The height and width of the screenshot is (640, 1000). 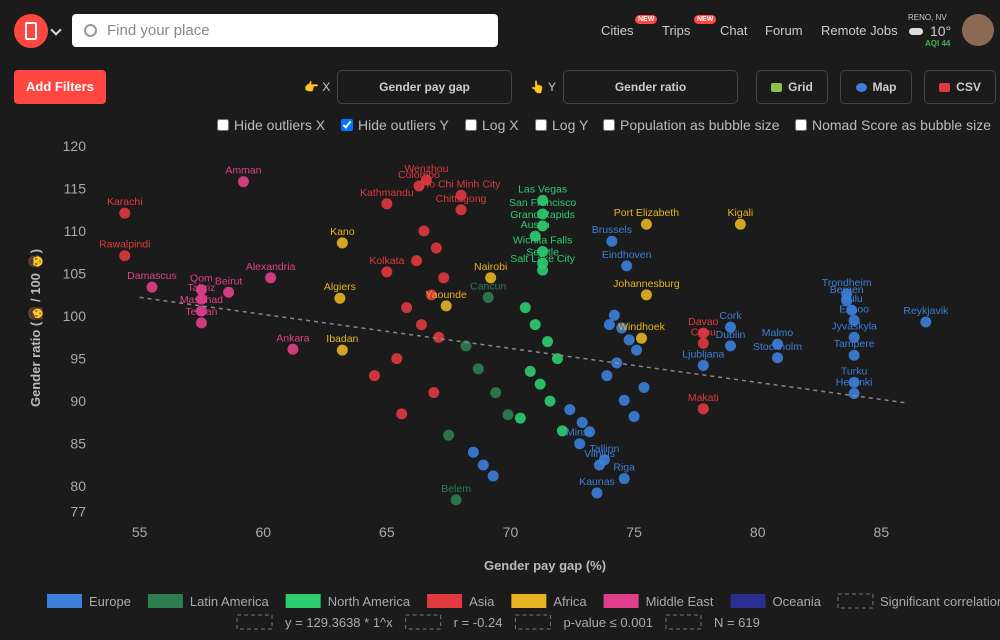 What do you see at coordinates (629, 26) in the screenshot?
I see `nav-link: Cities NEW` at bounding box center [629, 26].